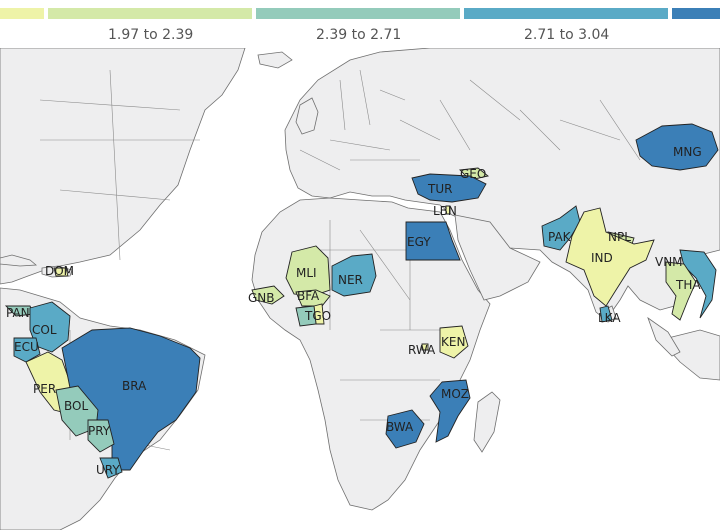 The height and width of the screenshot is (530, 720). I want to click on land-madagascar, so click(487, 422).